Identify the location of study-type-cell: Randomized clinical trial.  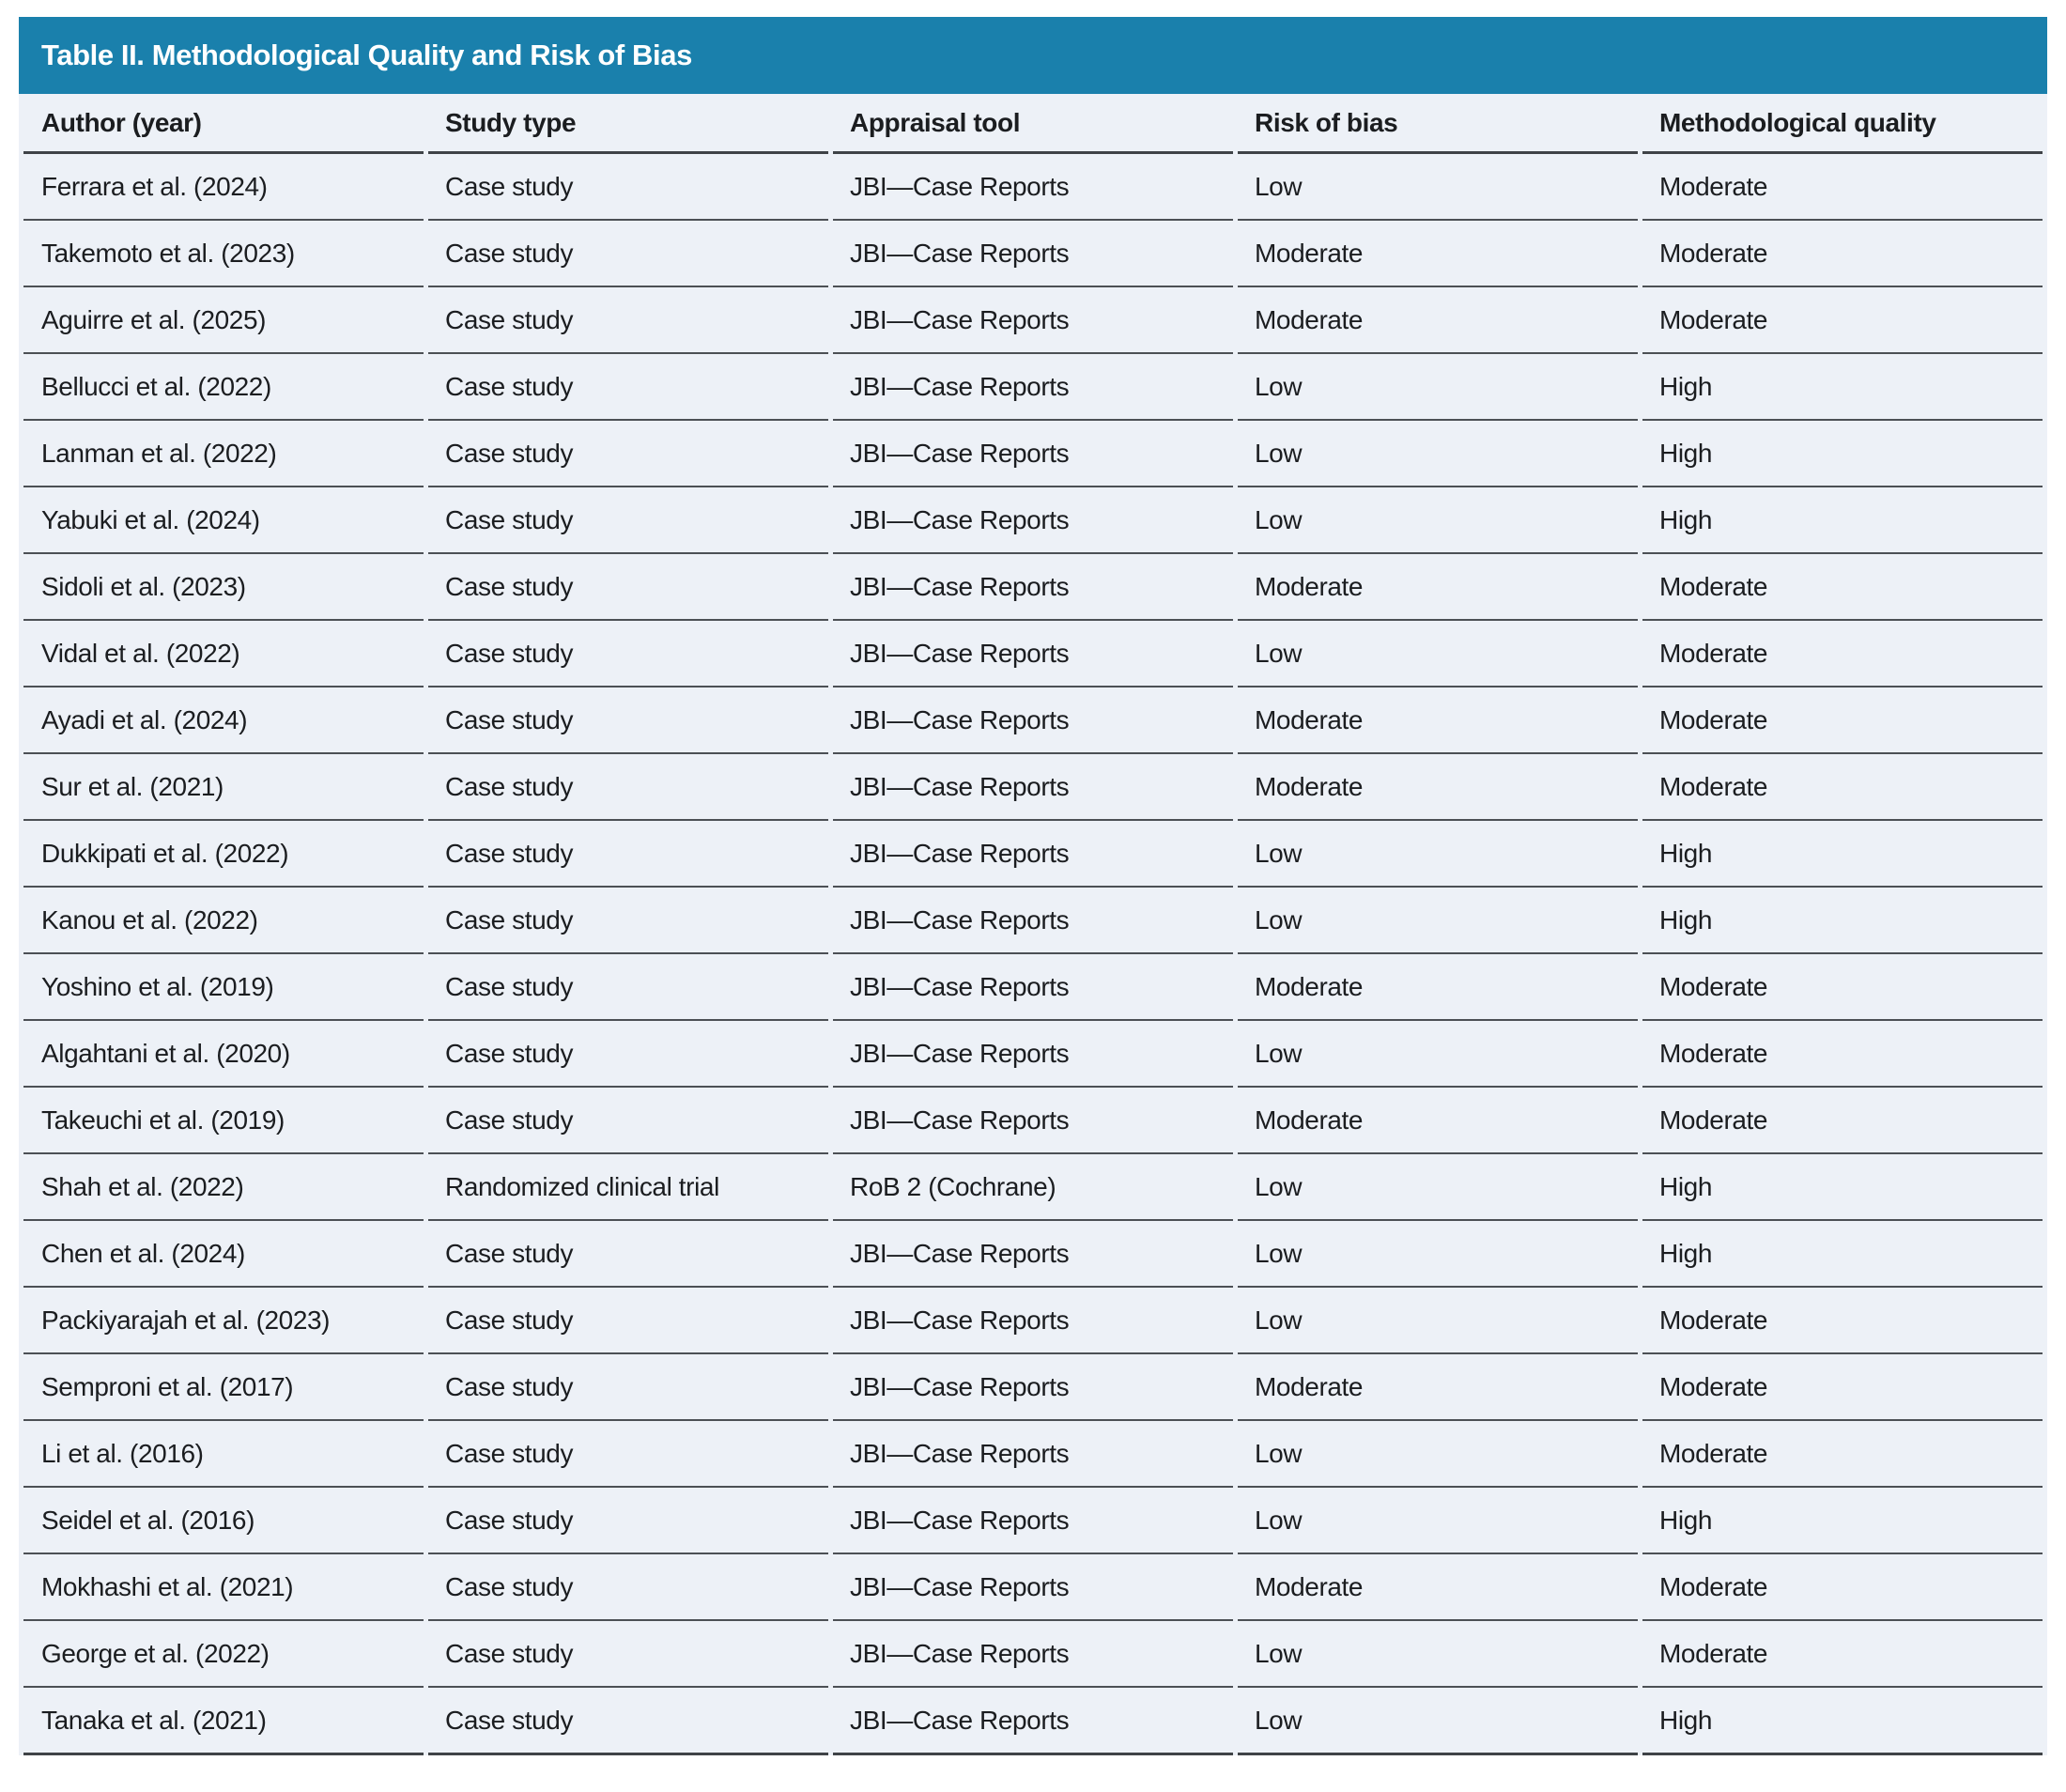
(628, 1187).